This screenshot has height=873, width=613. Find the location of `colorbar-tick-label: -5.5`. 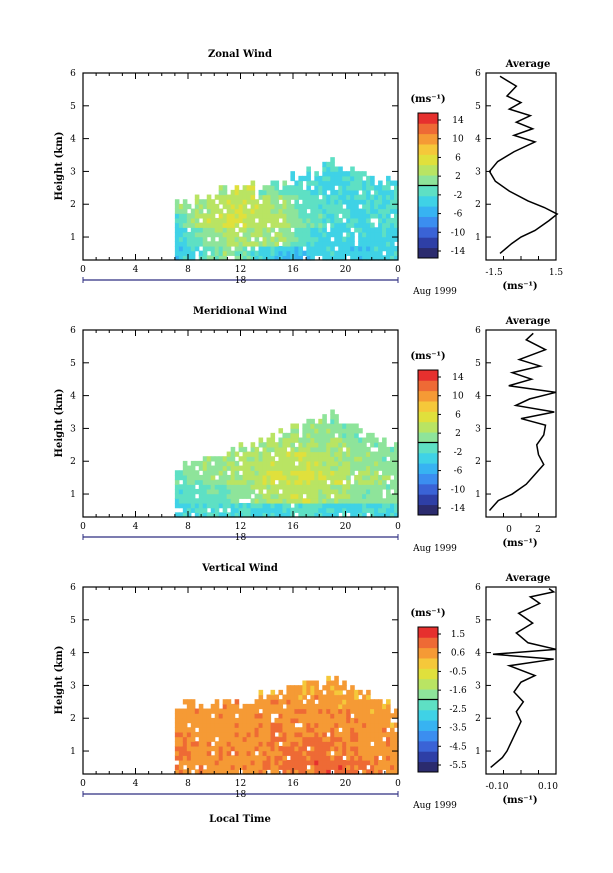

colorbar-tick-label: -5.5 is located at coordinates (458, 766).